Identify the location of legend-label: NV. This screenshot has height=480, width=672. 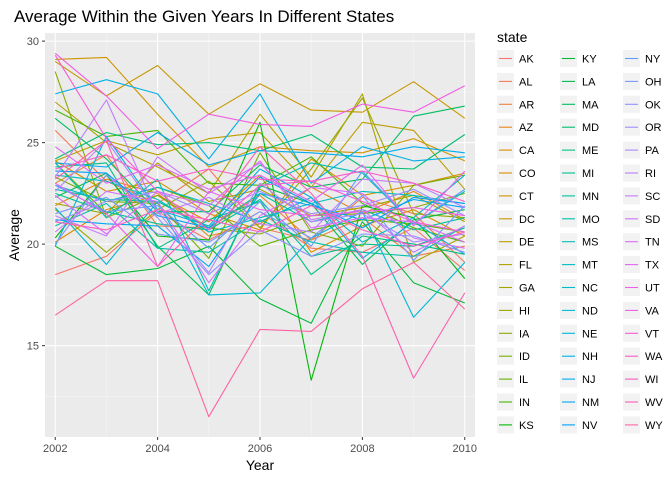
(590, 426).